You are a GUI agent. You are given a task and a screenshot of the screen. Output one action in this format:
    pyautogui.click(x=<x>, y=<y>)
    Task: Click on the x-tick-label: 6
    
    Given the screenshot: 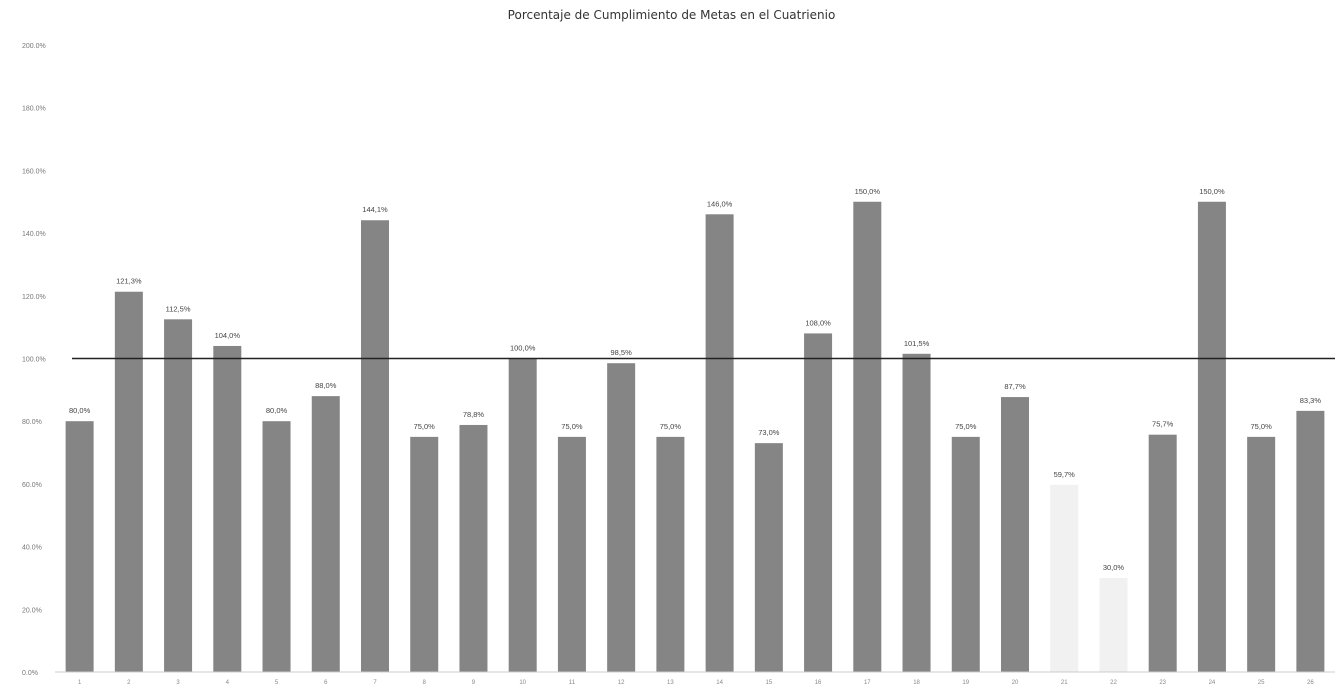 What is the action you would take?
    pyautogui.click(x=326, y=683)
    